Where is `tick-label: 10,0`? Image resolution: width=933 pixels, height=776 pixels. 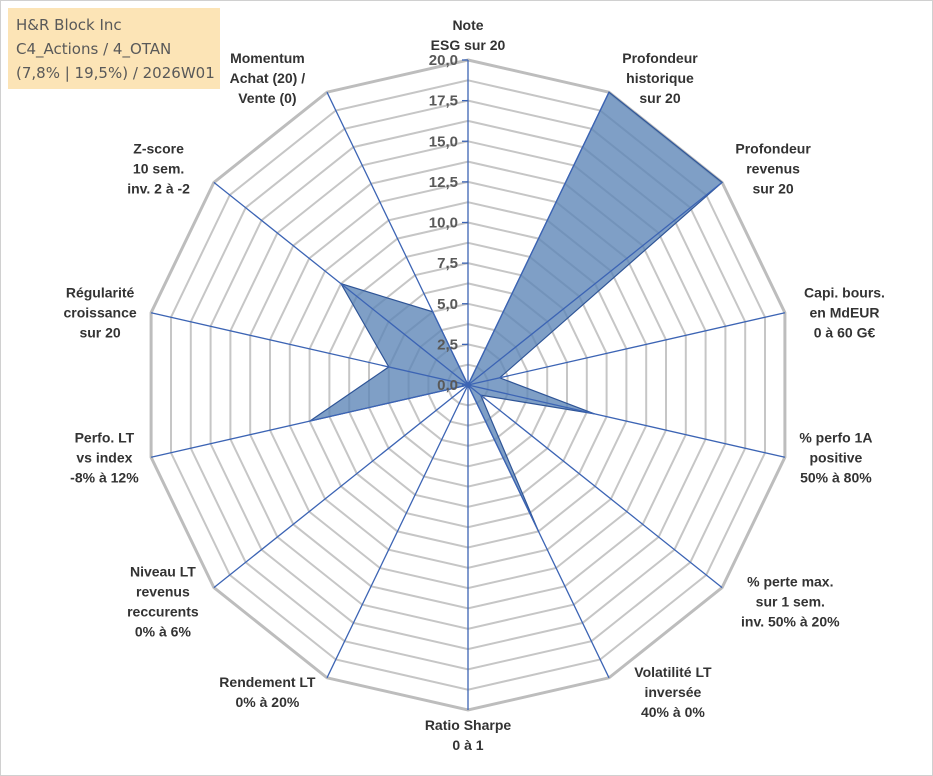
tick-label: 10,0 is located at coordinates (443, 223).